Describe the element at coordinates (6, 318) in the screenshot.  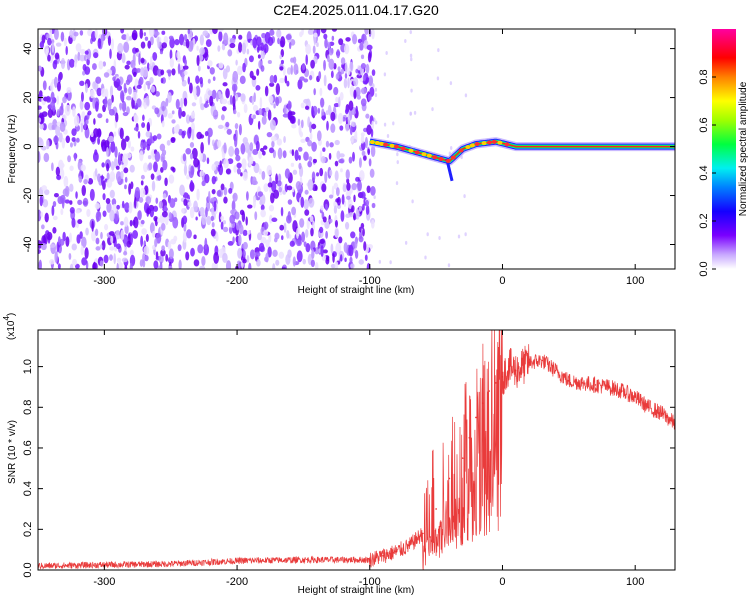
I see `exponent-sup: 4` at that location.